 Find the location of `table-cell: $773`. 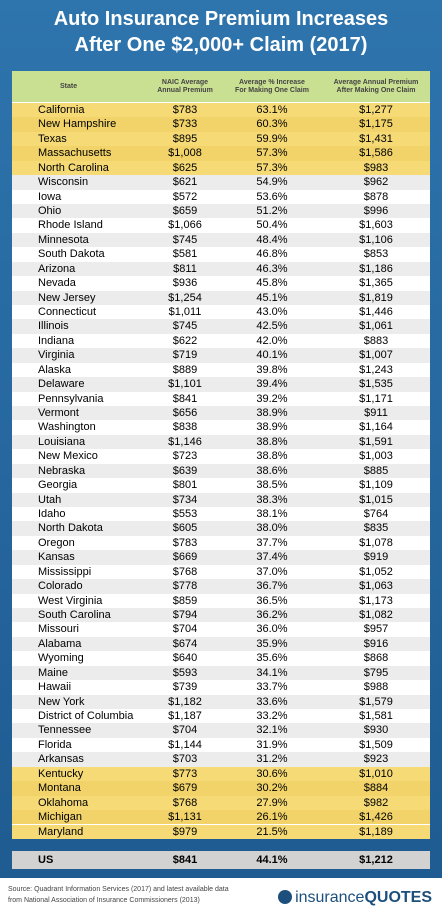

table-cell: $773 is located at coordinates (185, 773).